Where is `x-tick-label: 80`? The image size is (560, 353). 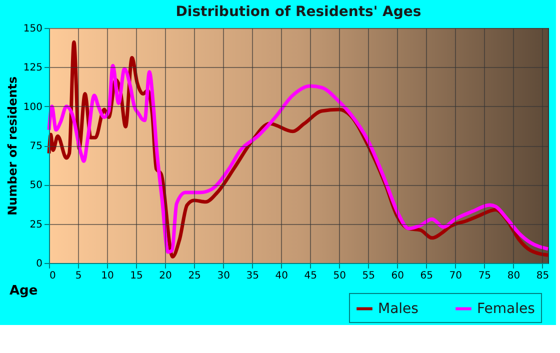
x-tick-label: 80 is located at coordinates (513, 276).